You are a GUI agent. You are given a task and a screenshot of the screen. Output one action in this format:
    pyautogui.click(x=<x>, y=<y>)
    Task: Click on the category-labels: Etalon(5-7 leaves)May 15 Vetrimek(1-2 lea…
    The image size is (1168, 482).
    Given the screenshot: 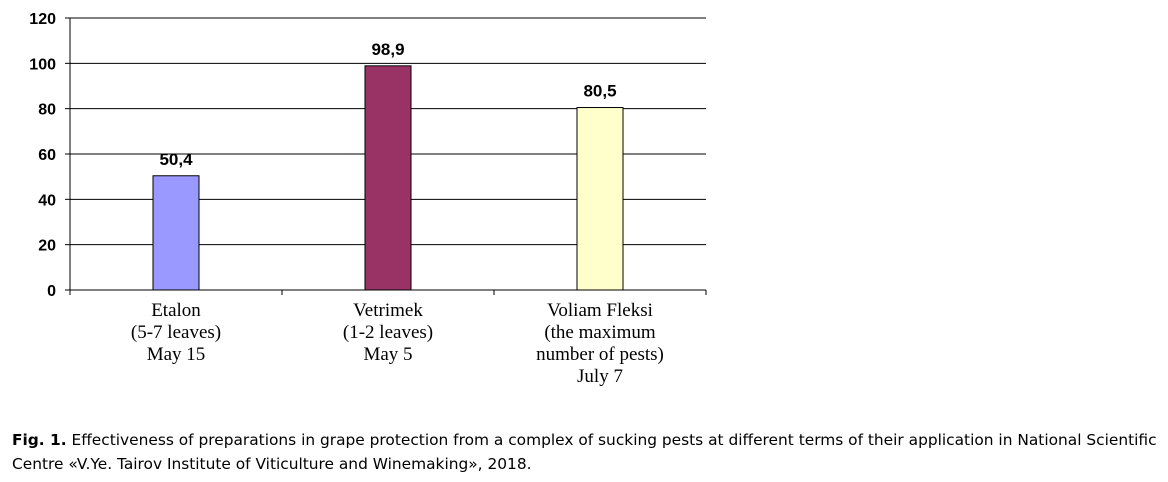 What is the action you would take?
    pyautogui.click(x=397, y=343)
    